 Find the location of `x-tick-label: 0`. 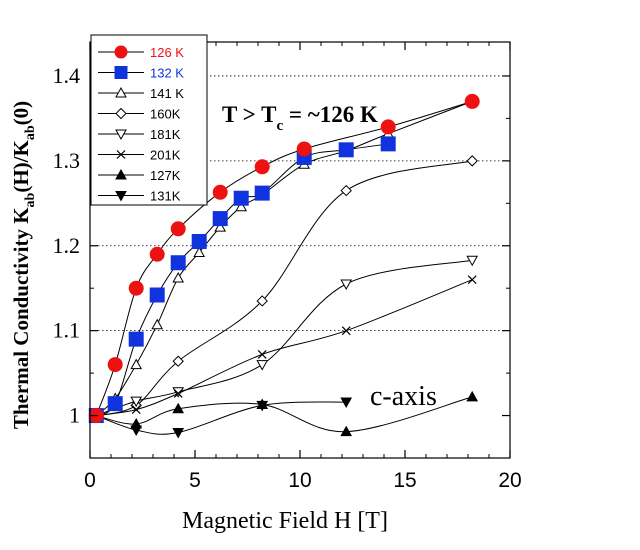

x-tick-label: 0 is located at coordinates (90, 480).